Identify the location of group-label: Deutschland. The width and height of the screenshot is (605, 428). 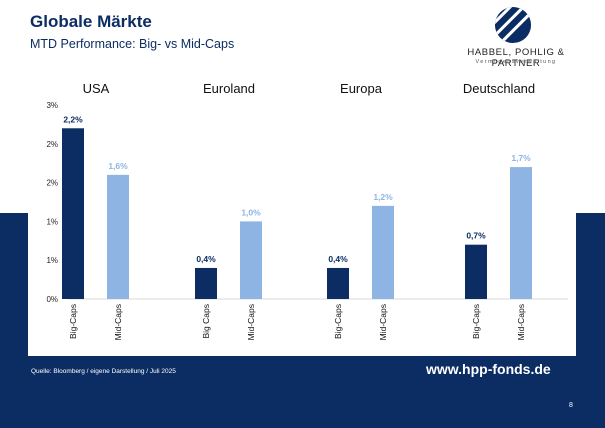
(499, 88).